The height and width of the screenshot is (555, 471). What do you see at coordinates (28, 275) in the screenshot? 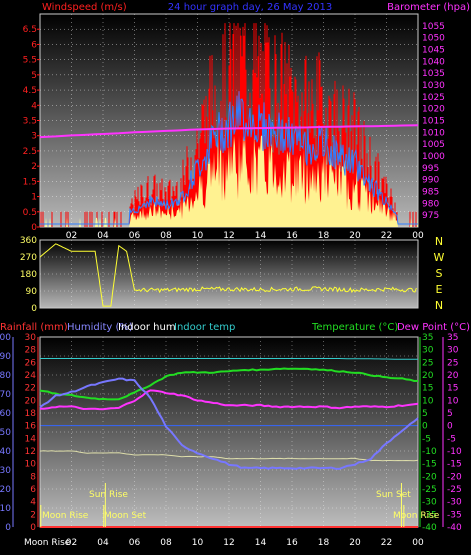
I see `dir-tick-label: 180` at bounding box center [28, 275].